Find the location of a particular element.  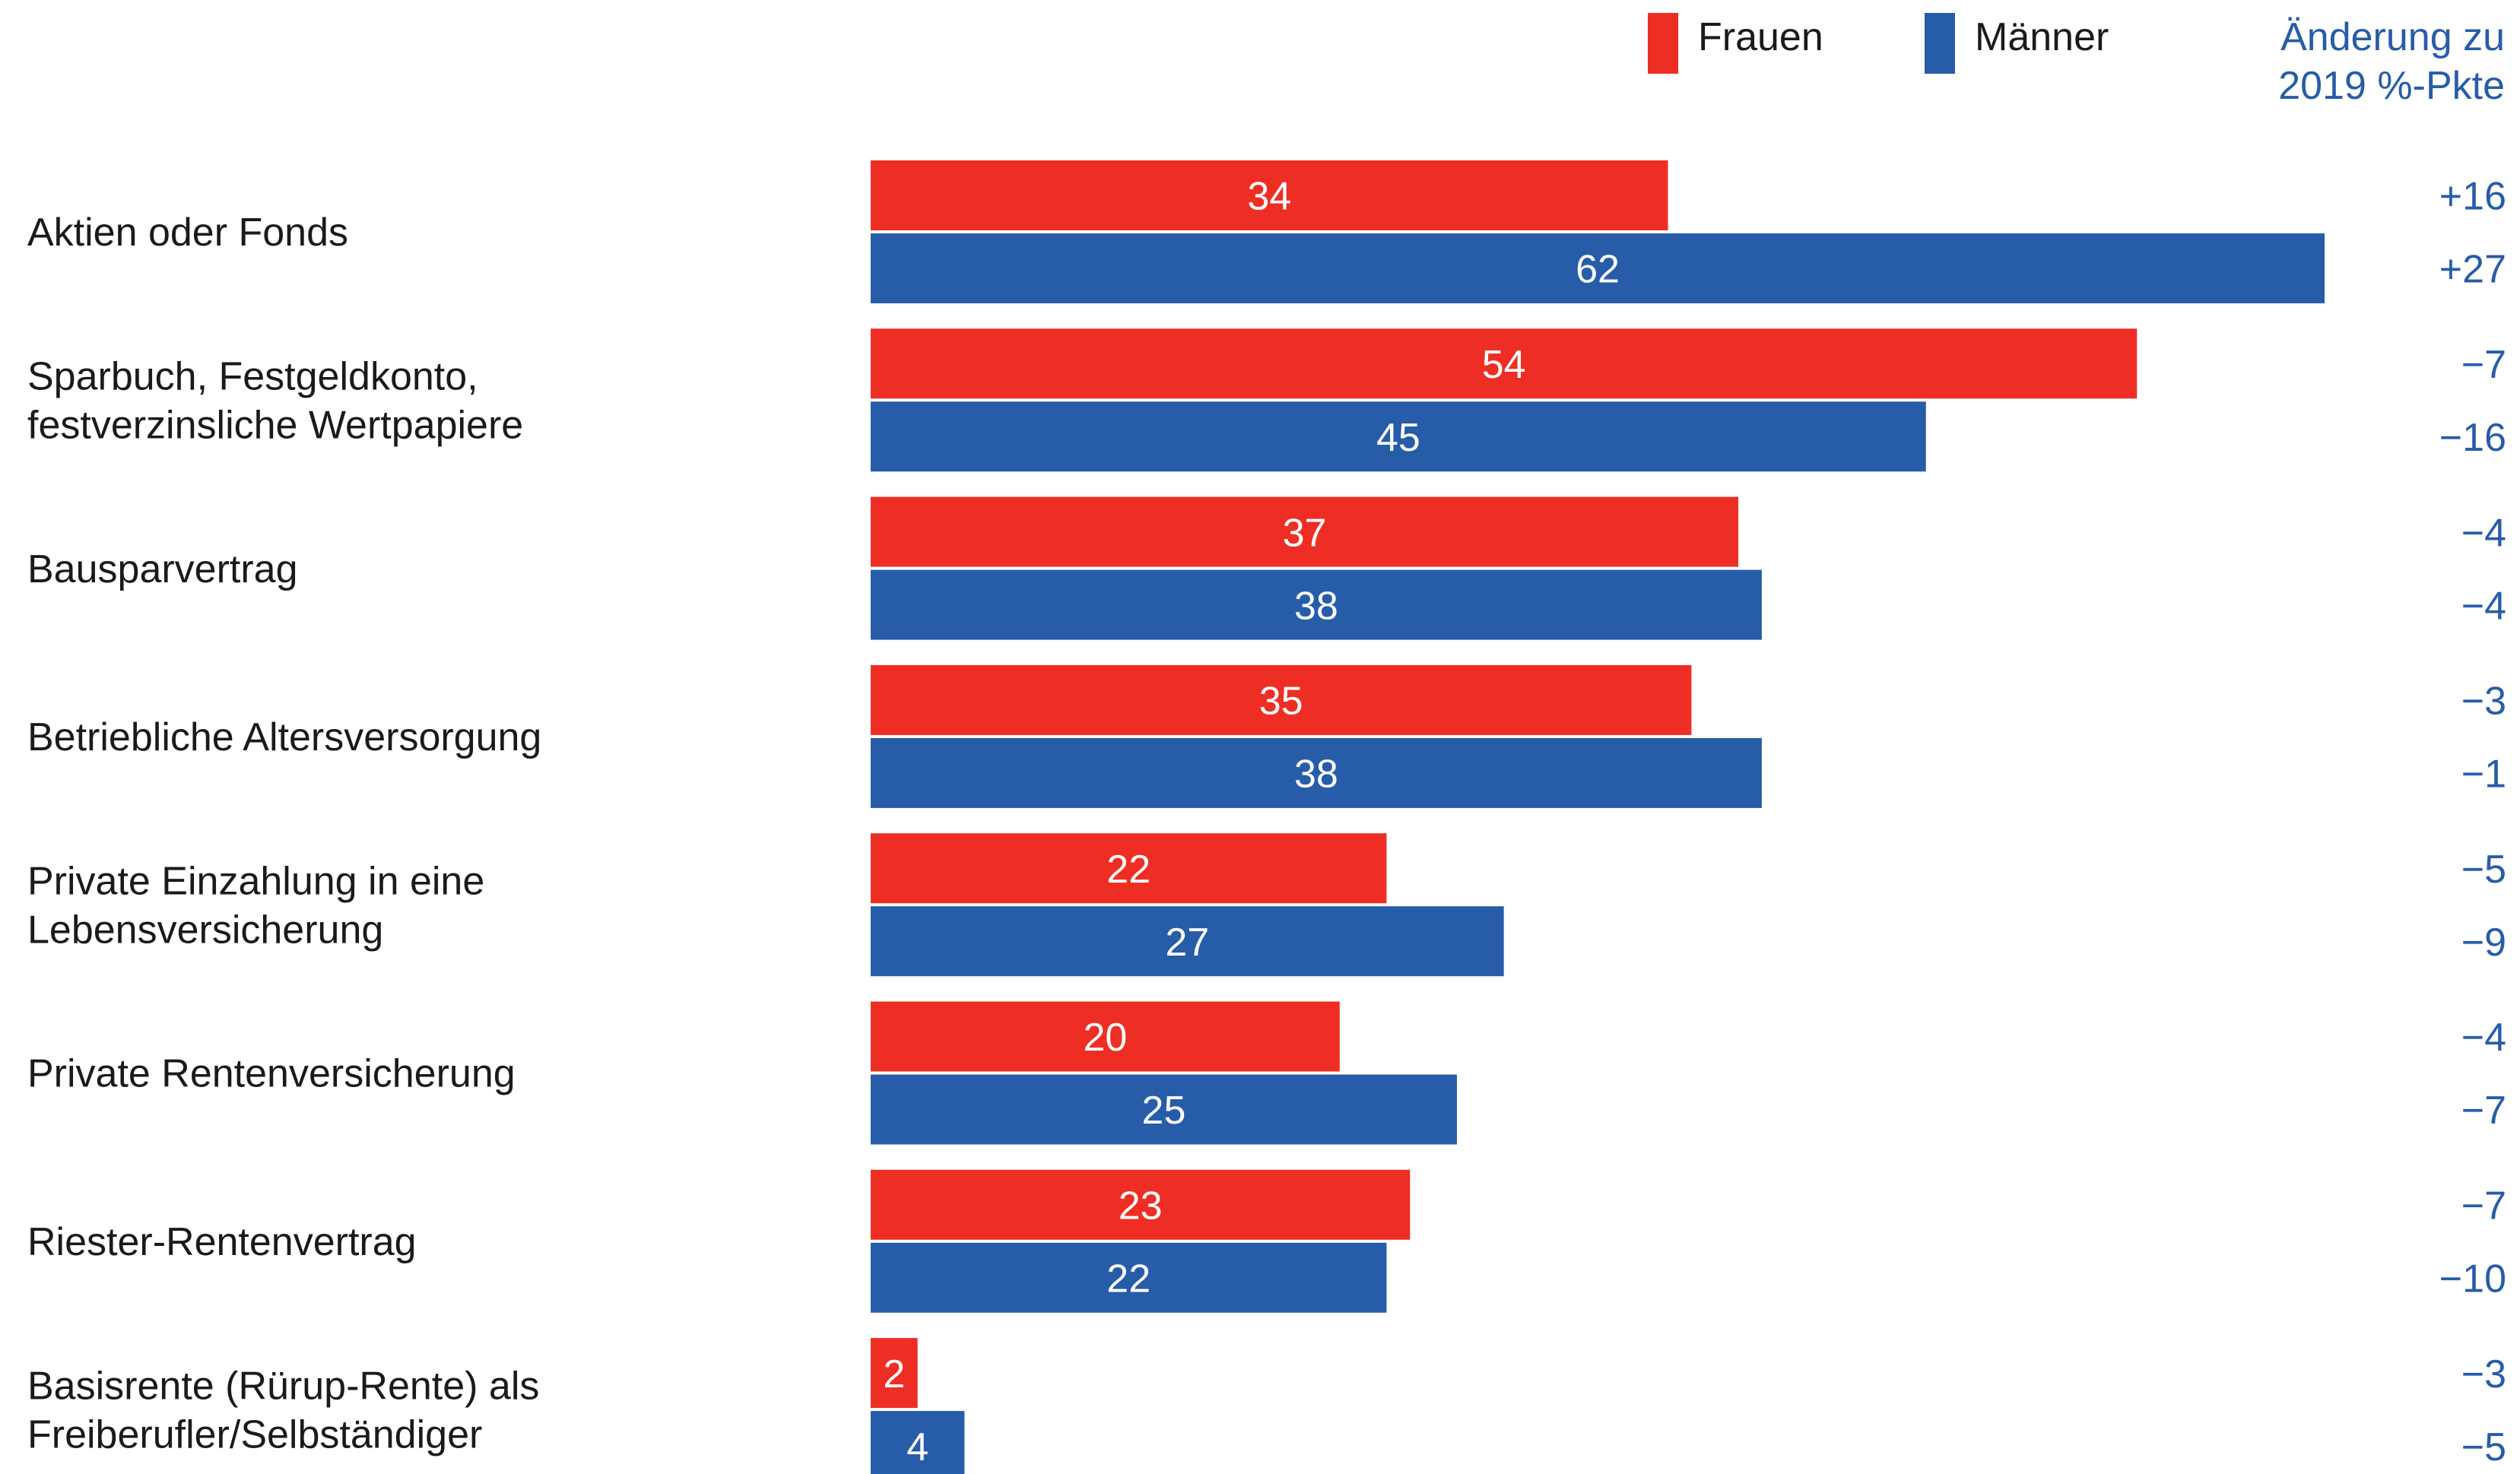

bar-value-label: 2 is located at coordinates (894, 1374).